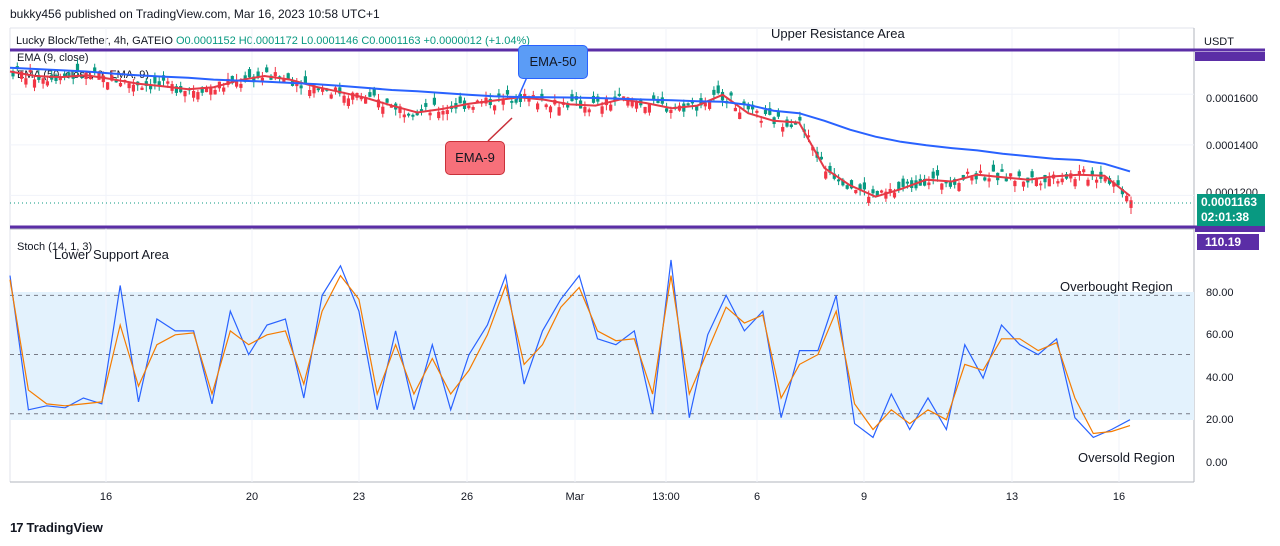 The width and height of the screenshot is (1280, 546). Describe the element at coordinates (53, 58) in the screenshot. I see `ema9-legend: EMA (9, close)` at that location.